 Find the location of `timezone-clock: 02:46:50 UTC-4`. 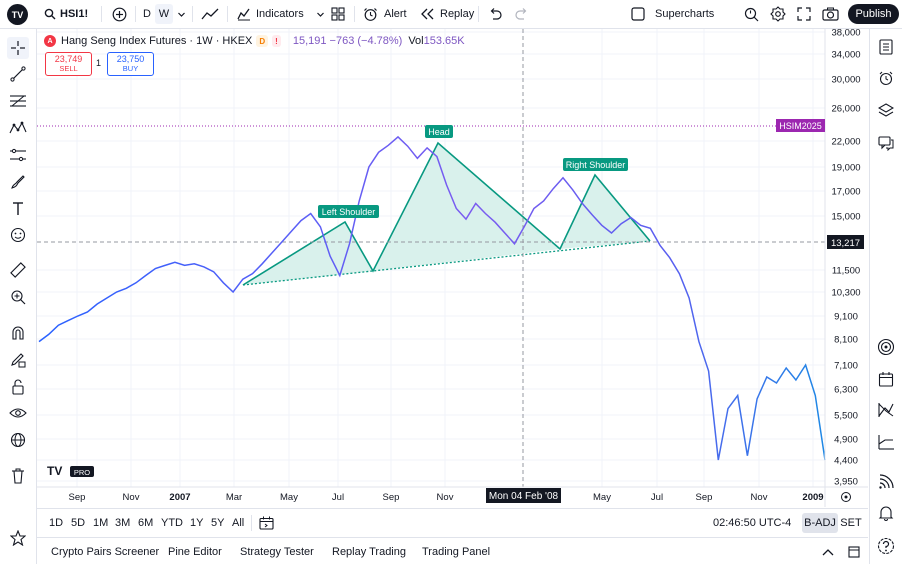

timezone-clock: 02:46:50 UTC-4 is located at coordinates (752, 523).